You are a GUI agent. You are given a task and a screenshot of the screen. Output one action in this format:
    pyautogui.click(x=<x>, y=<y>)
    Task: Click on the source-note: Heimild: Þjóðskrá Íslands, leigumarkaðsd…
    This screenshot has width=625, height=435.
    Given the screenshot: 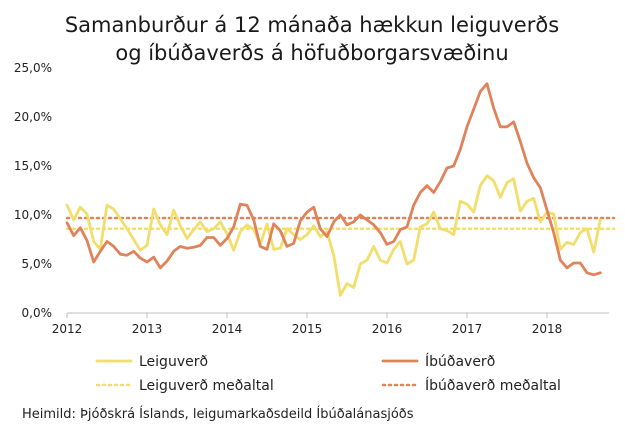 What is the action you would take?
    pyautogui.click(x=218, y=414)
    